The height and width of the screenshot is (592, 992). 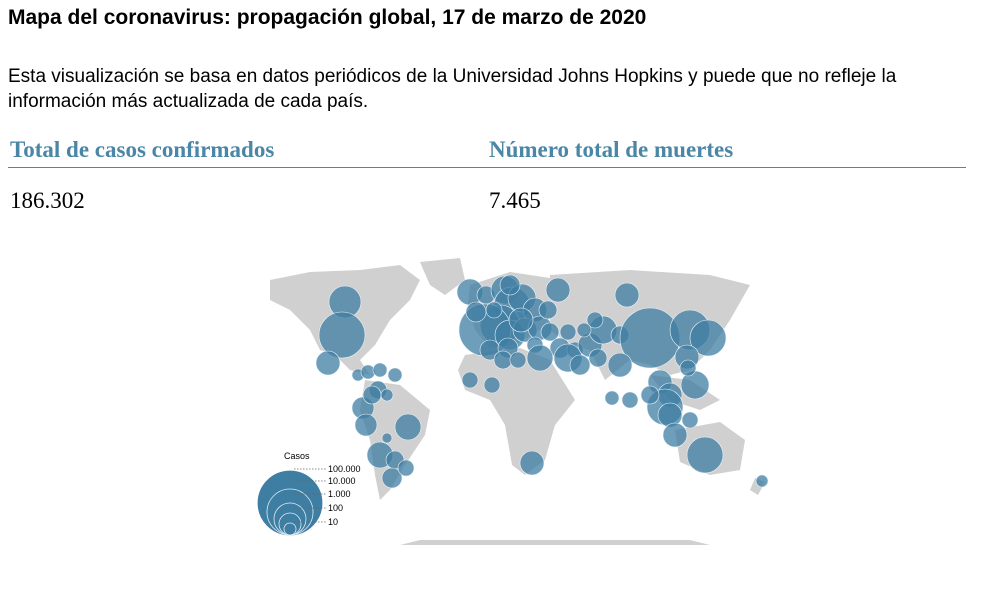 I want to click on legend-label: 1.000, so click(x=339, y=494).